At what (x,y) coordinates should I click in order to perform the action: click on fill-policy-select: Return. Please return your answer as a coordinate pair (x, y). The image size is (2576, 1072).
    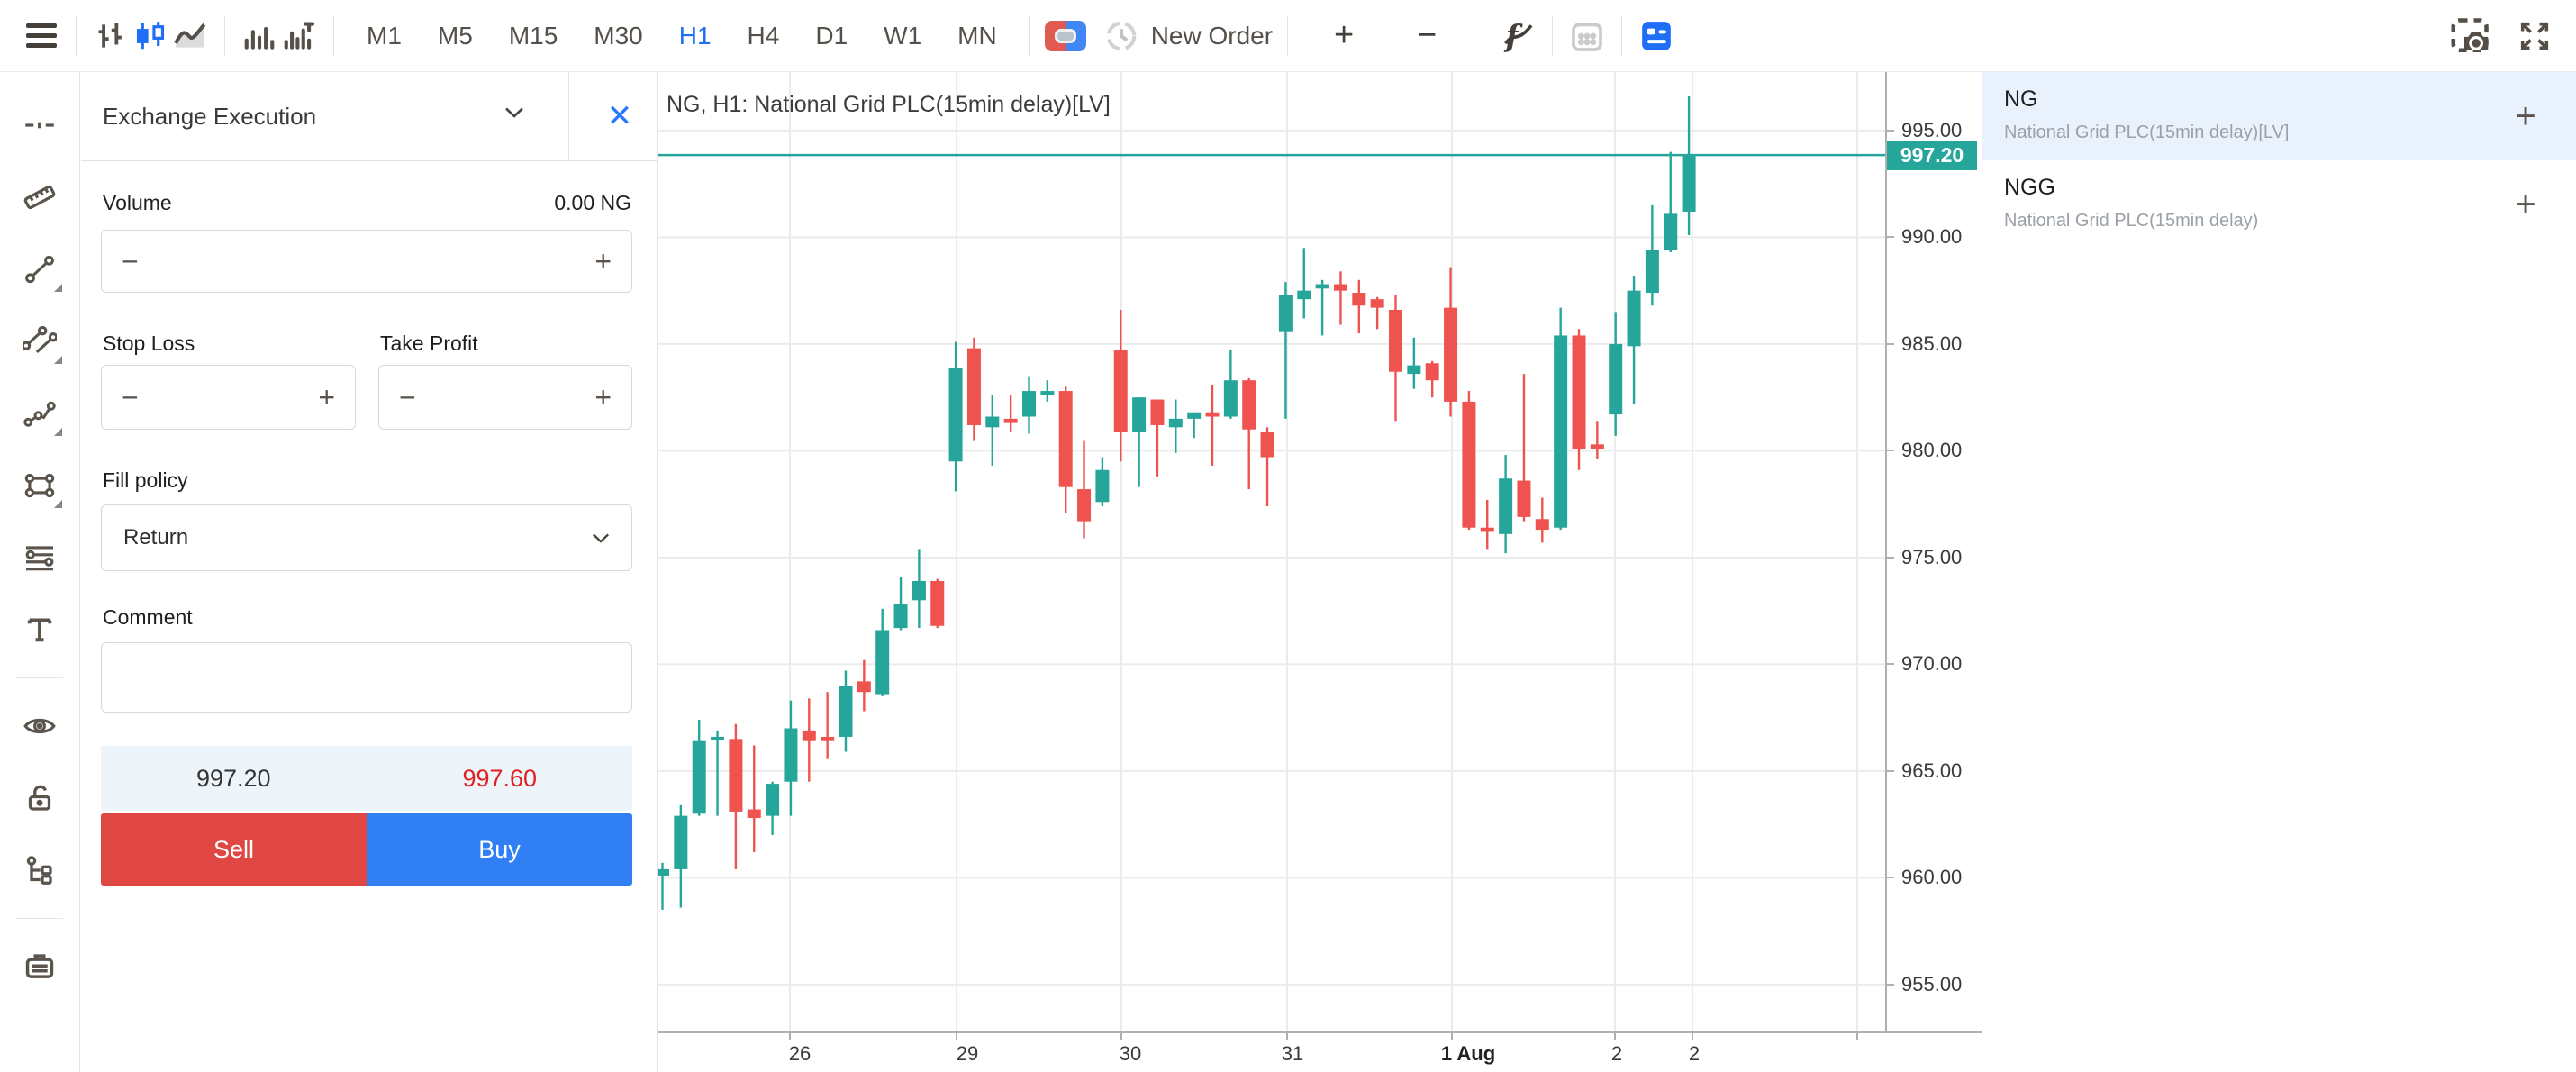
    Looking at the image, I should click on (366, 537).